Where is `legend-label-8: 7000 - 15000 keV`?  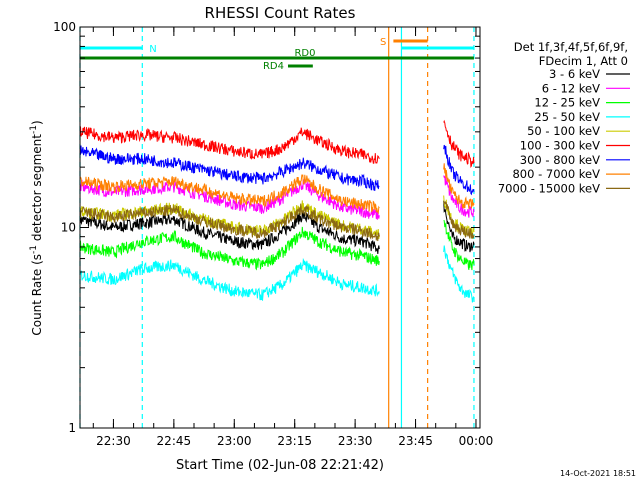
legend-label-8: 7000 - 15000 keV is located at coordinates (549, 188).